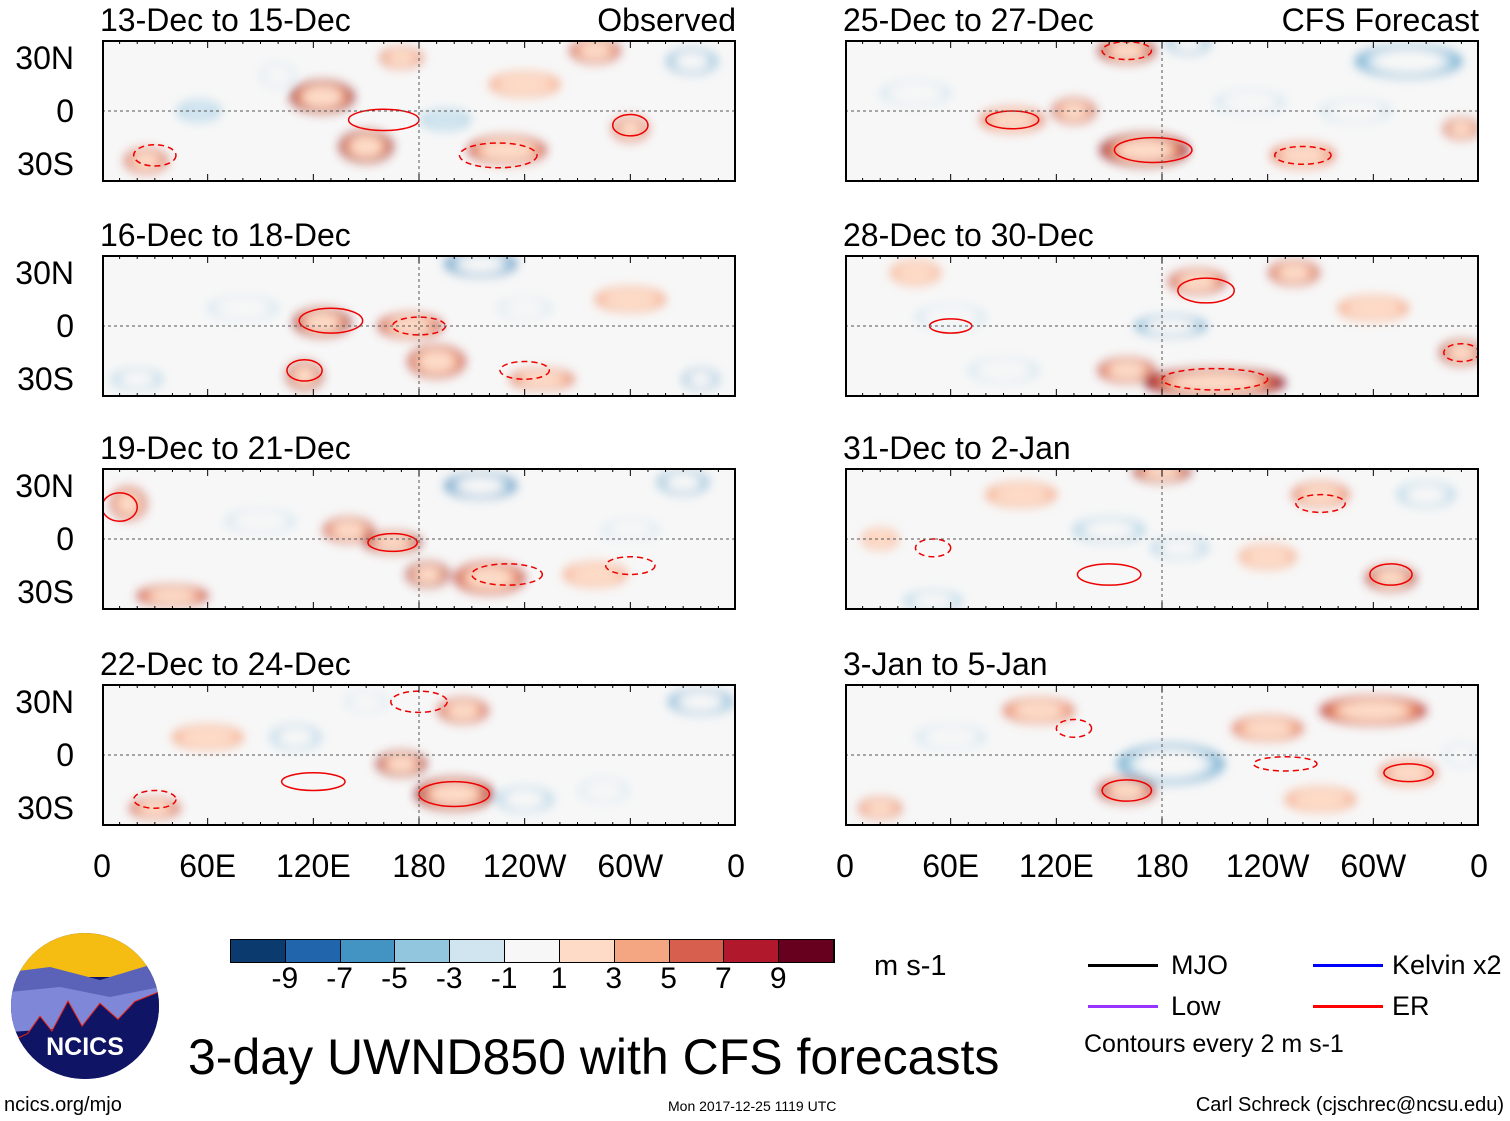  I want to click on lon-tick-label: 60E, so click(951, 866).